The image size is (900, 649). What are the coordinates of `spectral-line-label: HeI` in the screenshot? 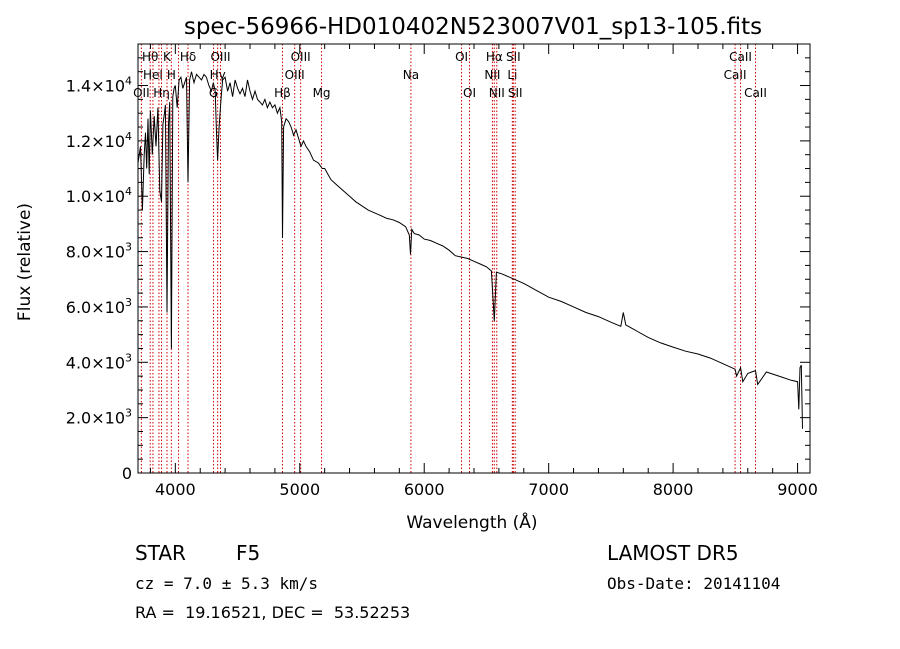 It's located at (153, 75).